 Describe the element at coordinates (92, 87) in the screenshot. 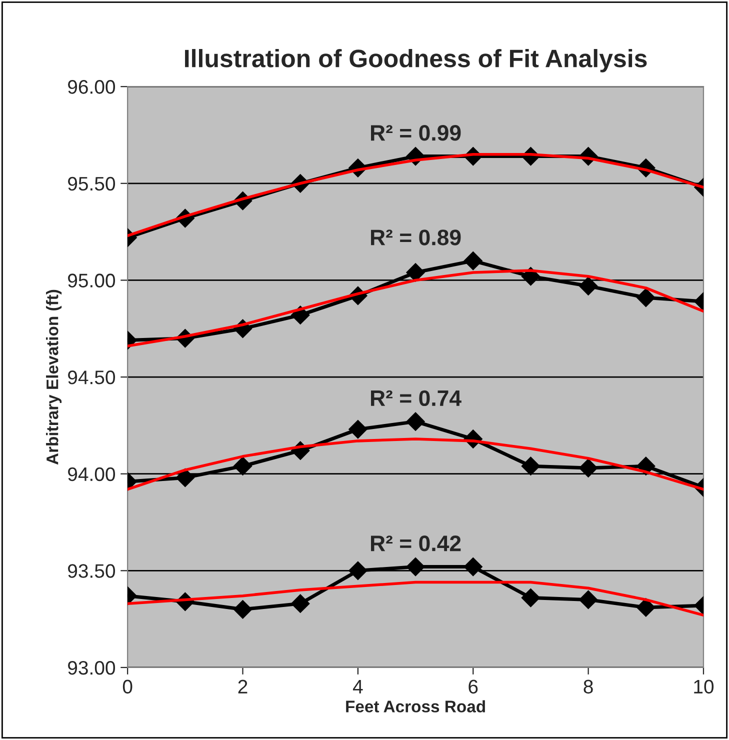

I see `y-tick-label: 96.00` at that location.